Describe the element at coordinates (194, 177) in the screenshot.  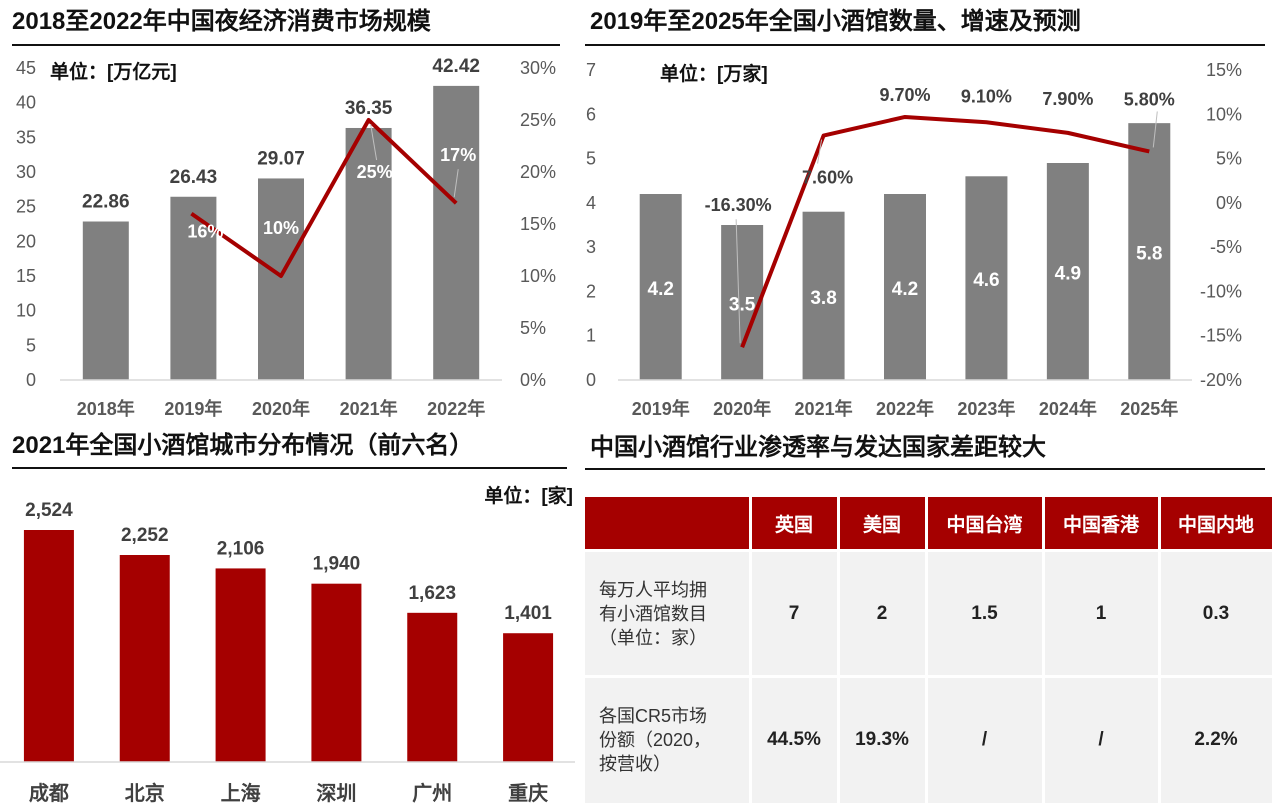
I see `bar-value-label: 26.43` at that location.